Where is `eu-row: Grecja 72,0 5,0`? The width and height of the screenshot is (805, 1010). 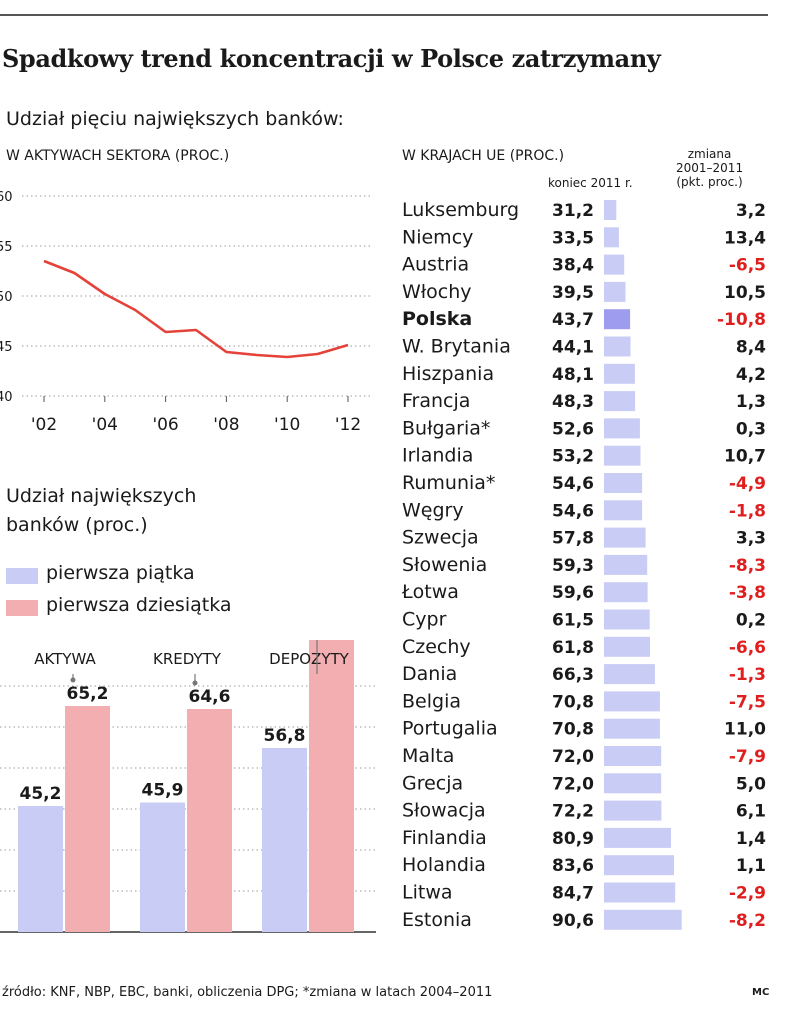 eu-row: Grecja 72,0 5,0 is located at coordinates (584, 783).